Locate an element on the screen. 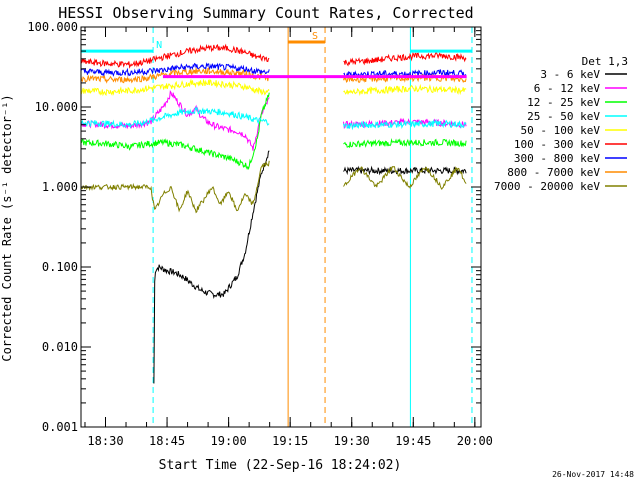 Image resolution: width=640 pixels, height=480 pixels. y-tick-label: 1.000 is located at coordinates (60, 187).